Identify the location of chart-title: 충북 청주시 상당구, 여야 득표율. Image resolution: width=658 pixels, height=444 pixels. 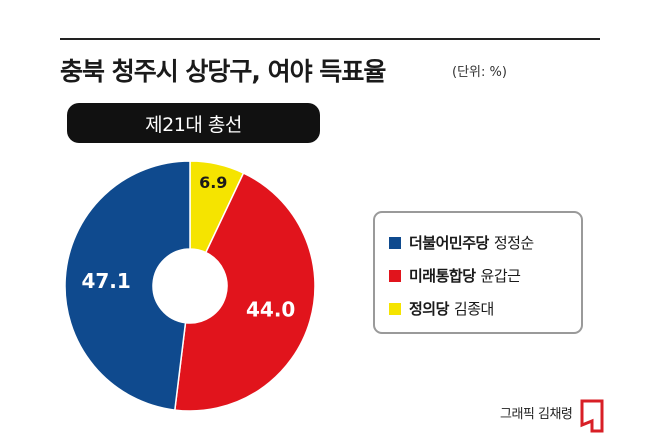
(223, 71).